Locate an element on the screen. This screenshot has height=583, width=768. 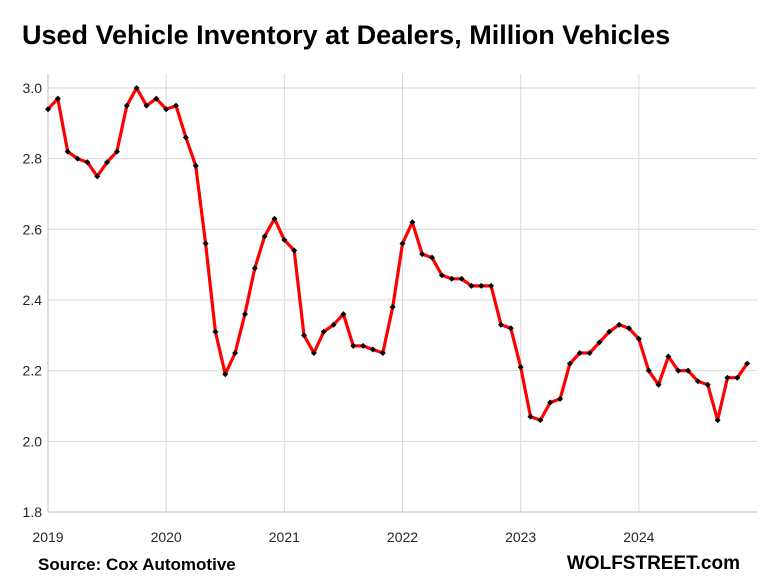
y-tick-label: 2.8 is located at coordinates (33, 159).